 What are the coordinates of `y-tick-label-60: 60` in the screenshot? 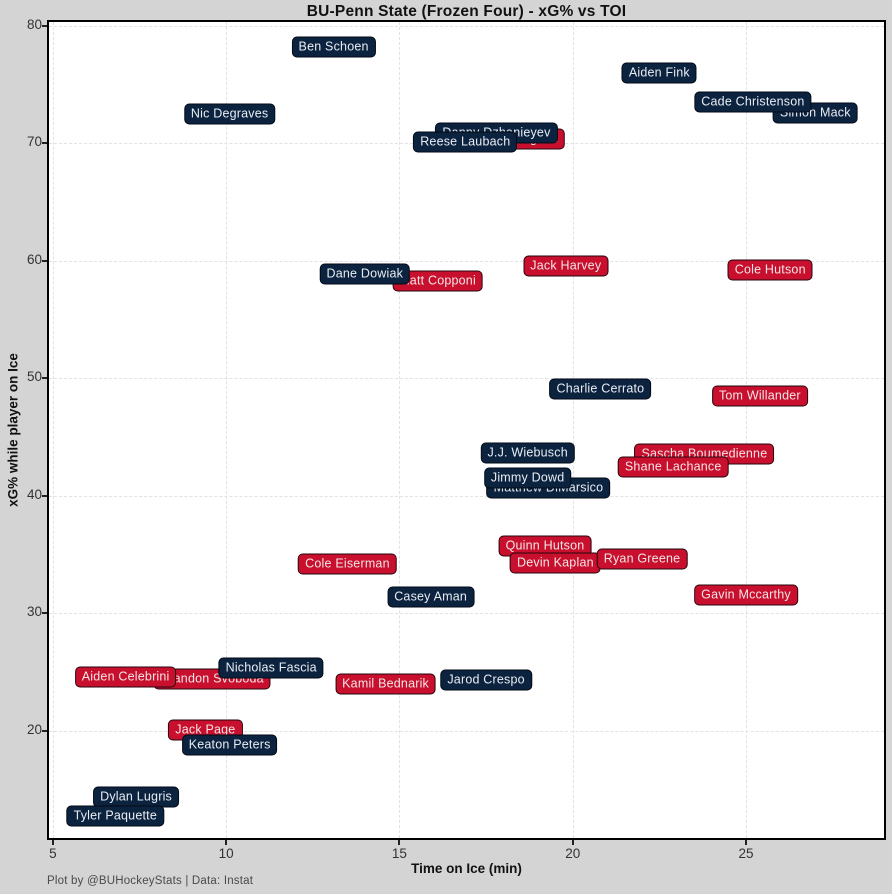 It's located at (34, 259).